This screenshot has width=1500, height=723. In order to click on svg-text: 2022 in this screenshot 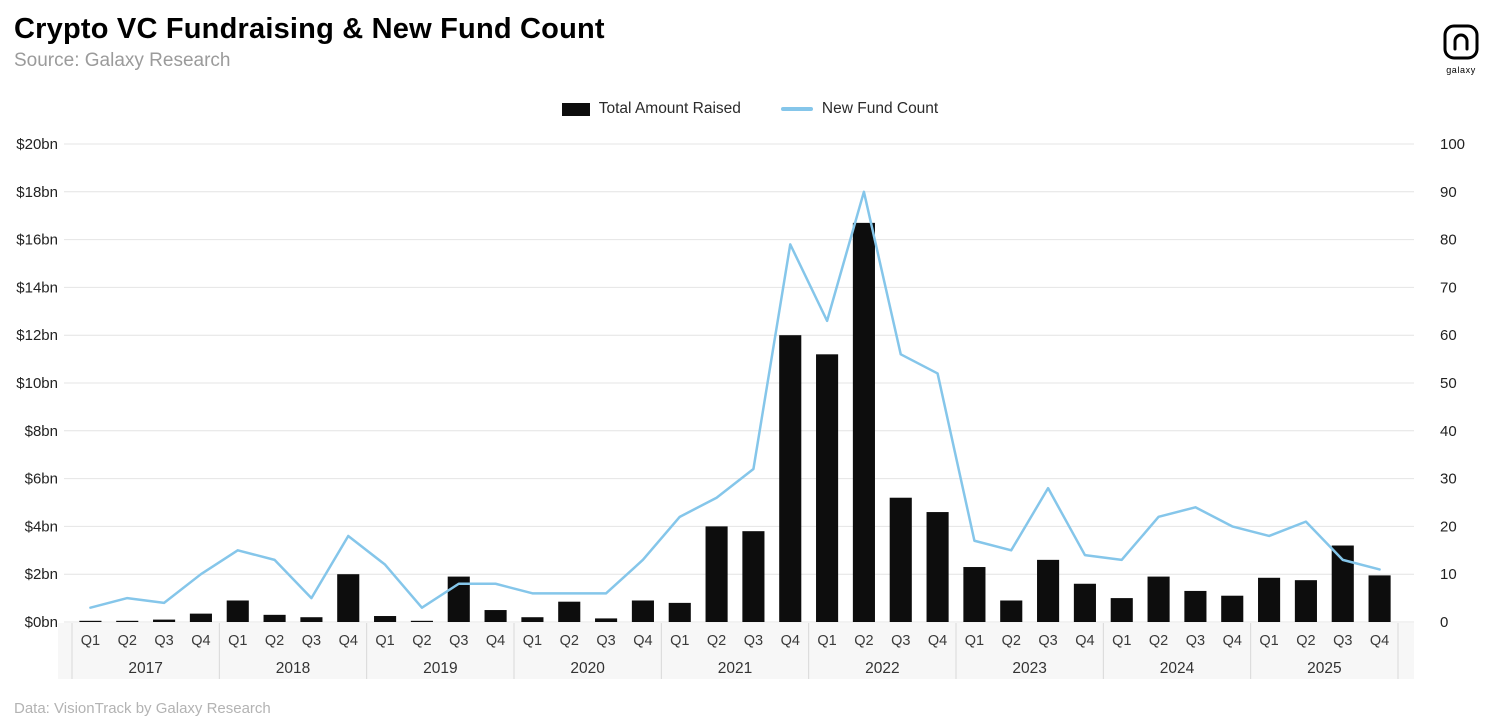, I will do `click(882, 668)`.